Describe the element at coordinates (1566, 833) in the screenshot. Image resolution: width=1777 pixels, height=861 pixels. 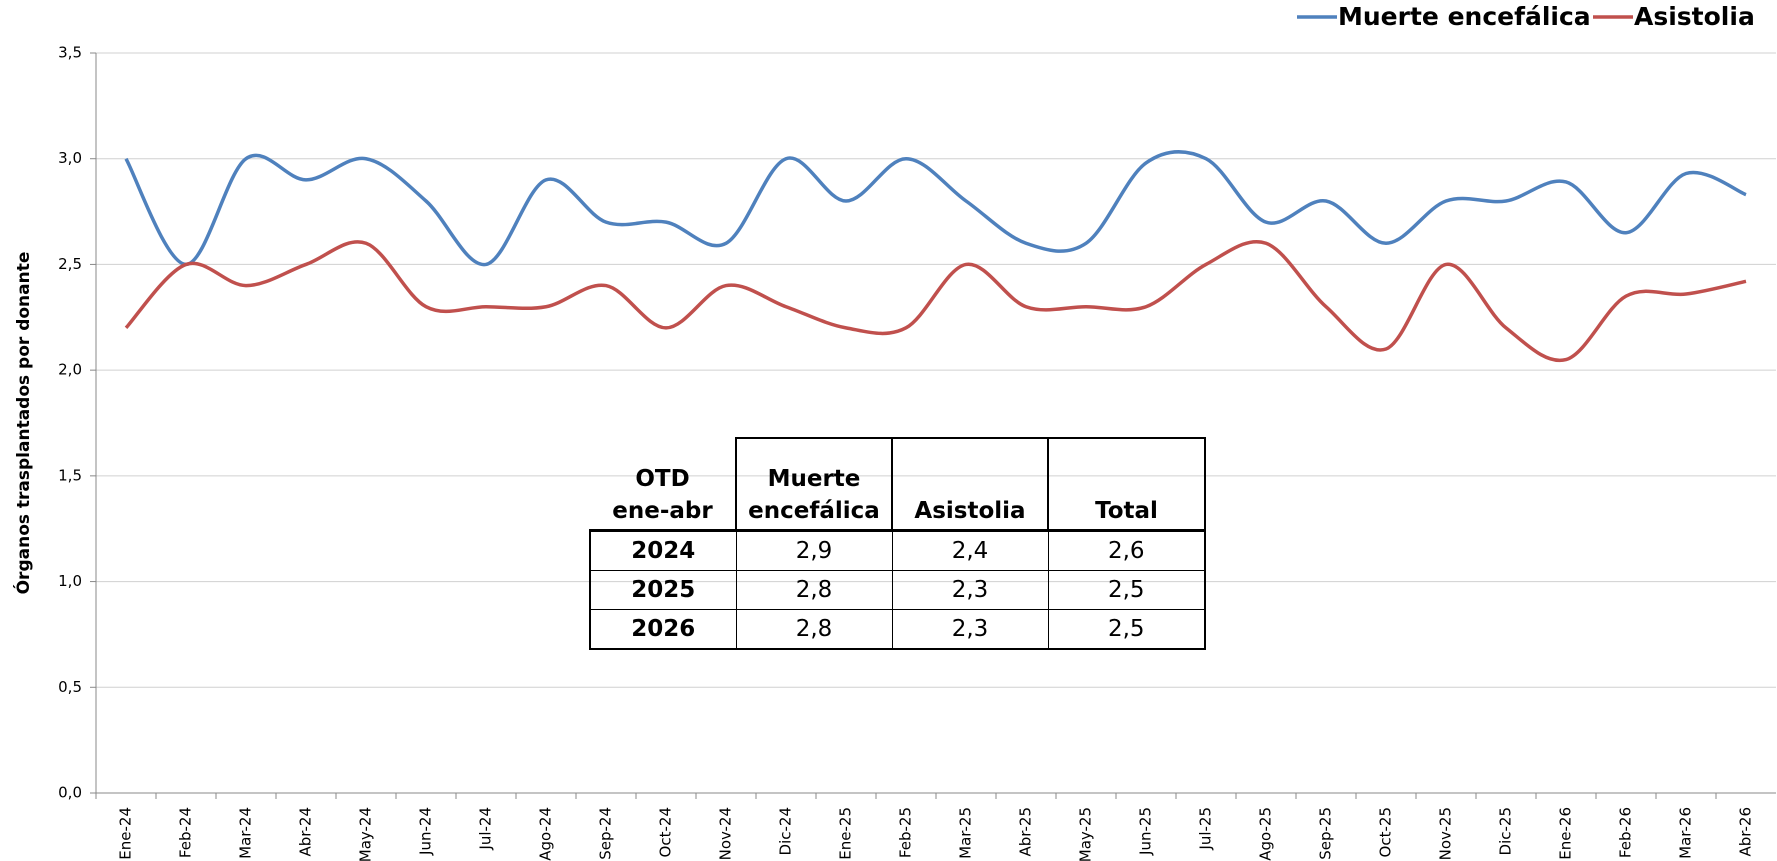
I see `x-tick-label: Ene-26` at that location.